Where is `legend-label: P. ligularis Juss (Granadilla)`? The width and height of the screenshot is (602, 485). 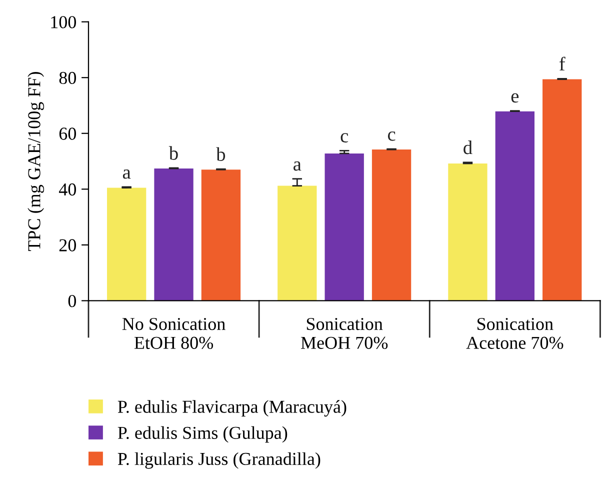
legend-label: P. ligularis Juss (Granadilla) is located at coordinates (219, 460).